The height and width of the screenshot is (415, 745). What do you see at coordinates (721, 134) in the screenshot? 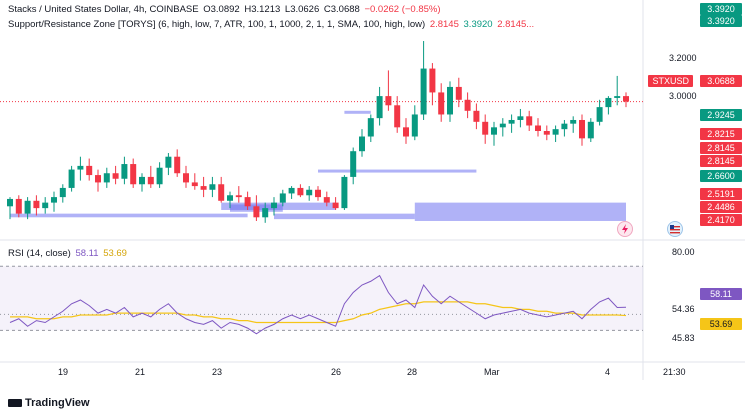
I see `price-label-5: 2.8215` at bounding box center [721, 134].